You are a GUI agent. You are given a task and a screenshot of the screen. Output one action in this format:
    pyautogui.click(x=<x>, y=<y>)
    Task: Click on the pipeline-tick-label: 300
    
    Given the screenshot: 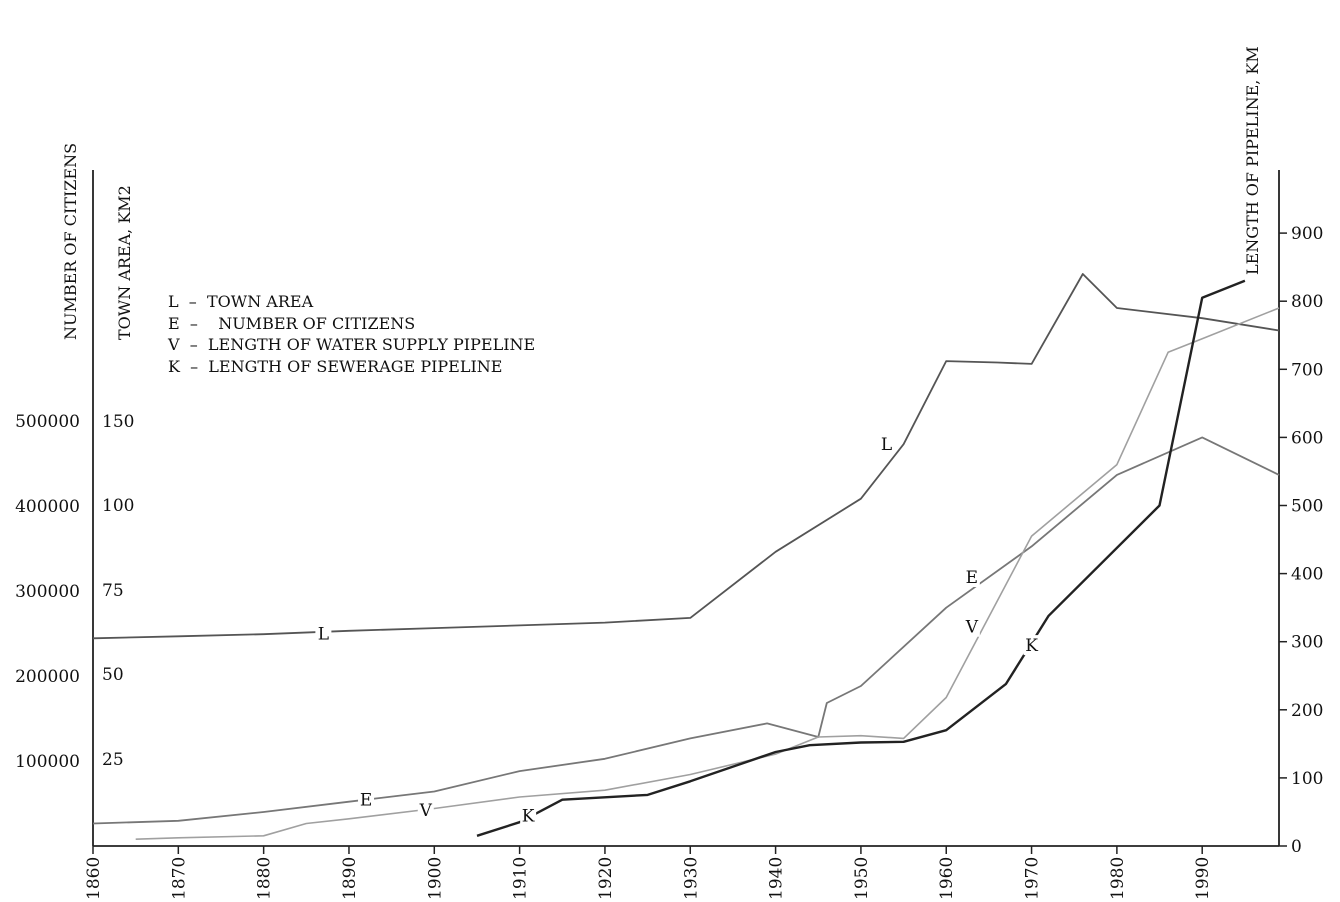 What is the action you would take?
    pyautogui.click(x=1307, y=643)
    